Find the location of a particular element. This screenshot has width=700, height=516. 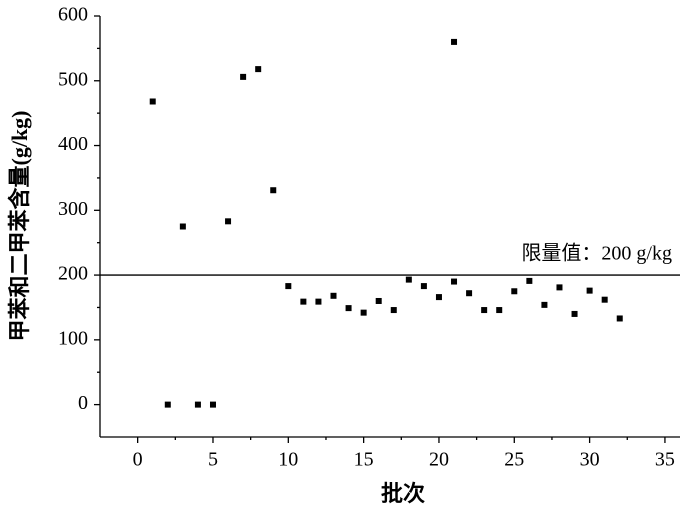

y-tick-label: 100 is located at coordinates (73, 338).